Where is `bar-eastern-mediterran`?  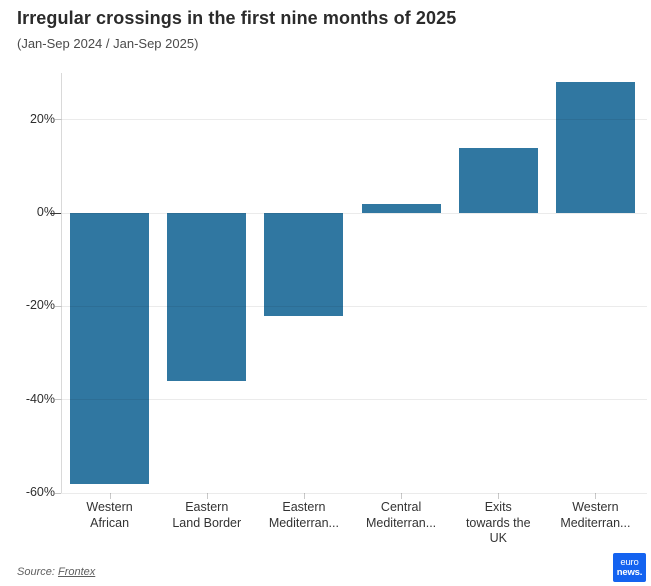
bar-eastern-mediterran is located at coordinates (304, 264).